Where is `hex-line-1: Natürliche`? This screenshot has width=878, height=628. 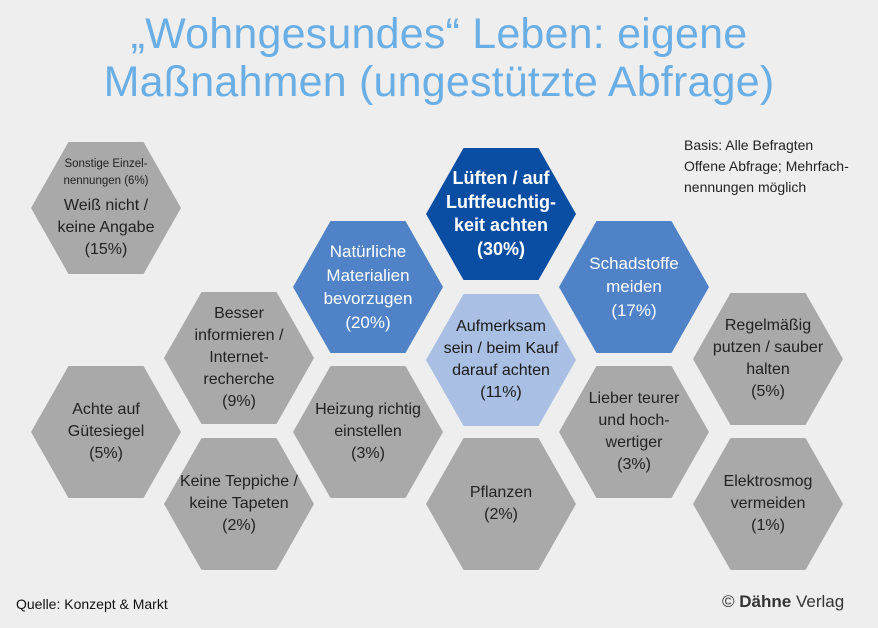
hex-line-1: Natürliche is located at coordinates (368, 251).